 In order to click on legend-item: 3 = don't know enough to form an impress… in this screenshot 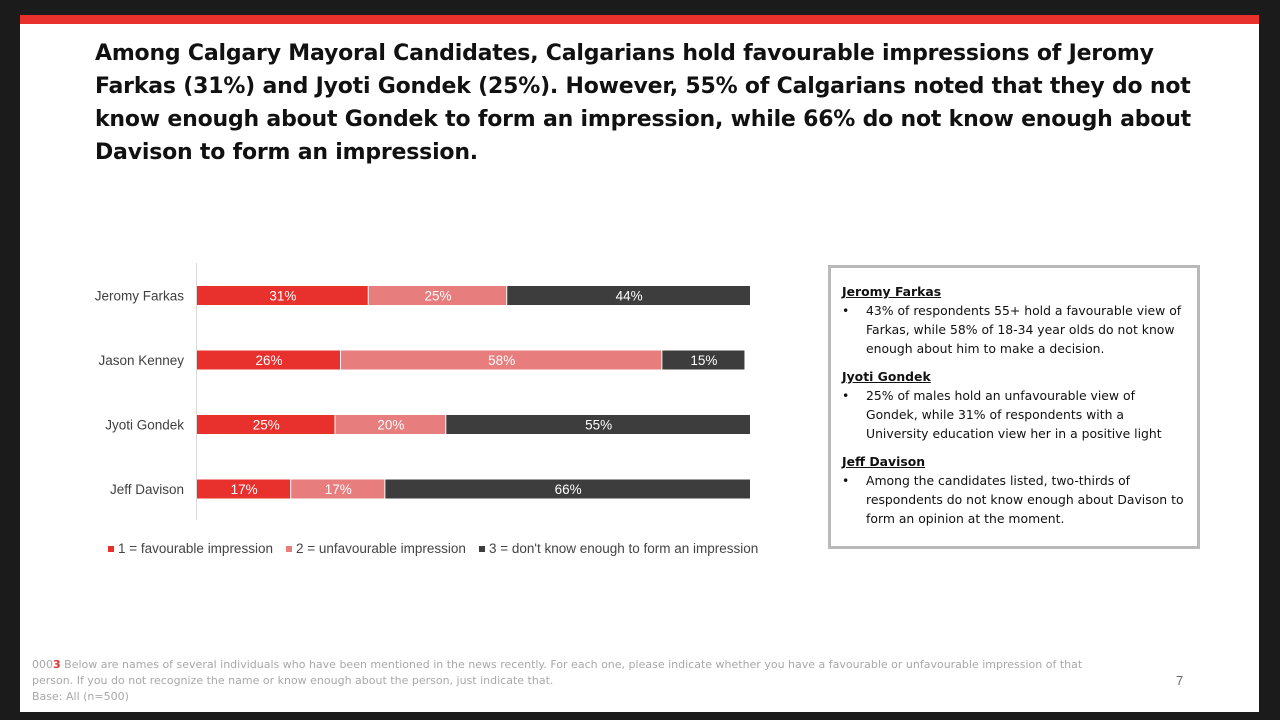, I will do `click(618, 548)`.